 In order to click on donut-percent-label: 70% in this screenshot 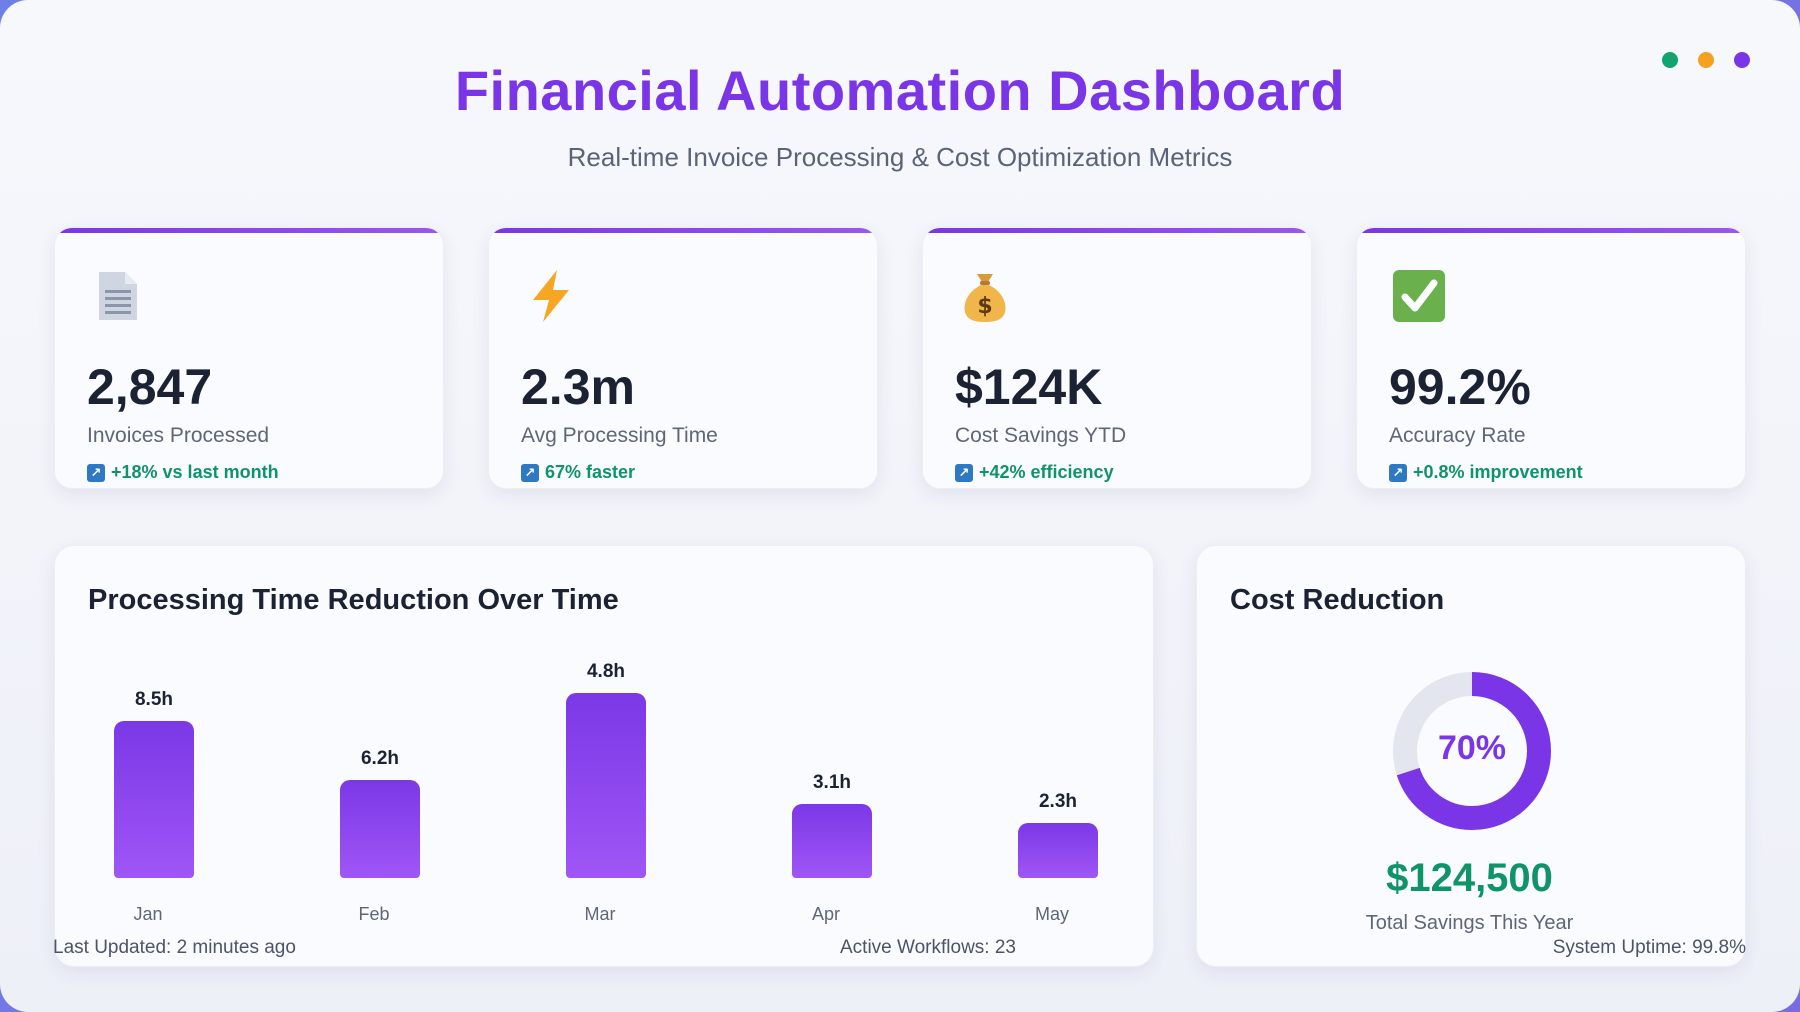, I will do `click(1472, 748)`.